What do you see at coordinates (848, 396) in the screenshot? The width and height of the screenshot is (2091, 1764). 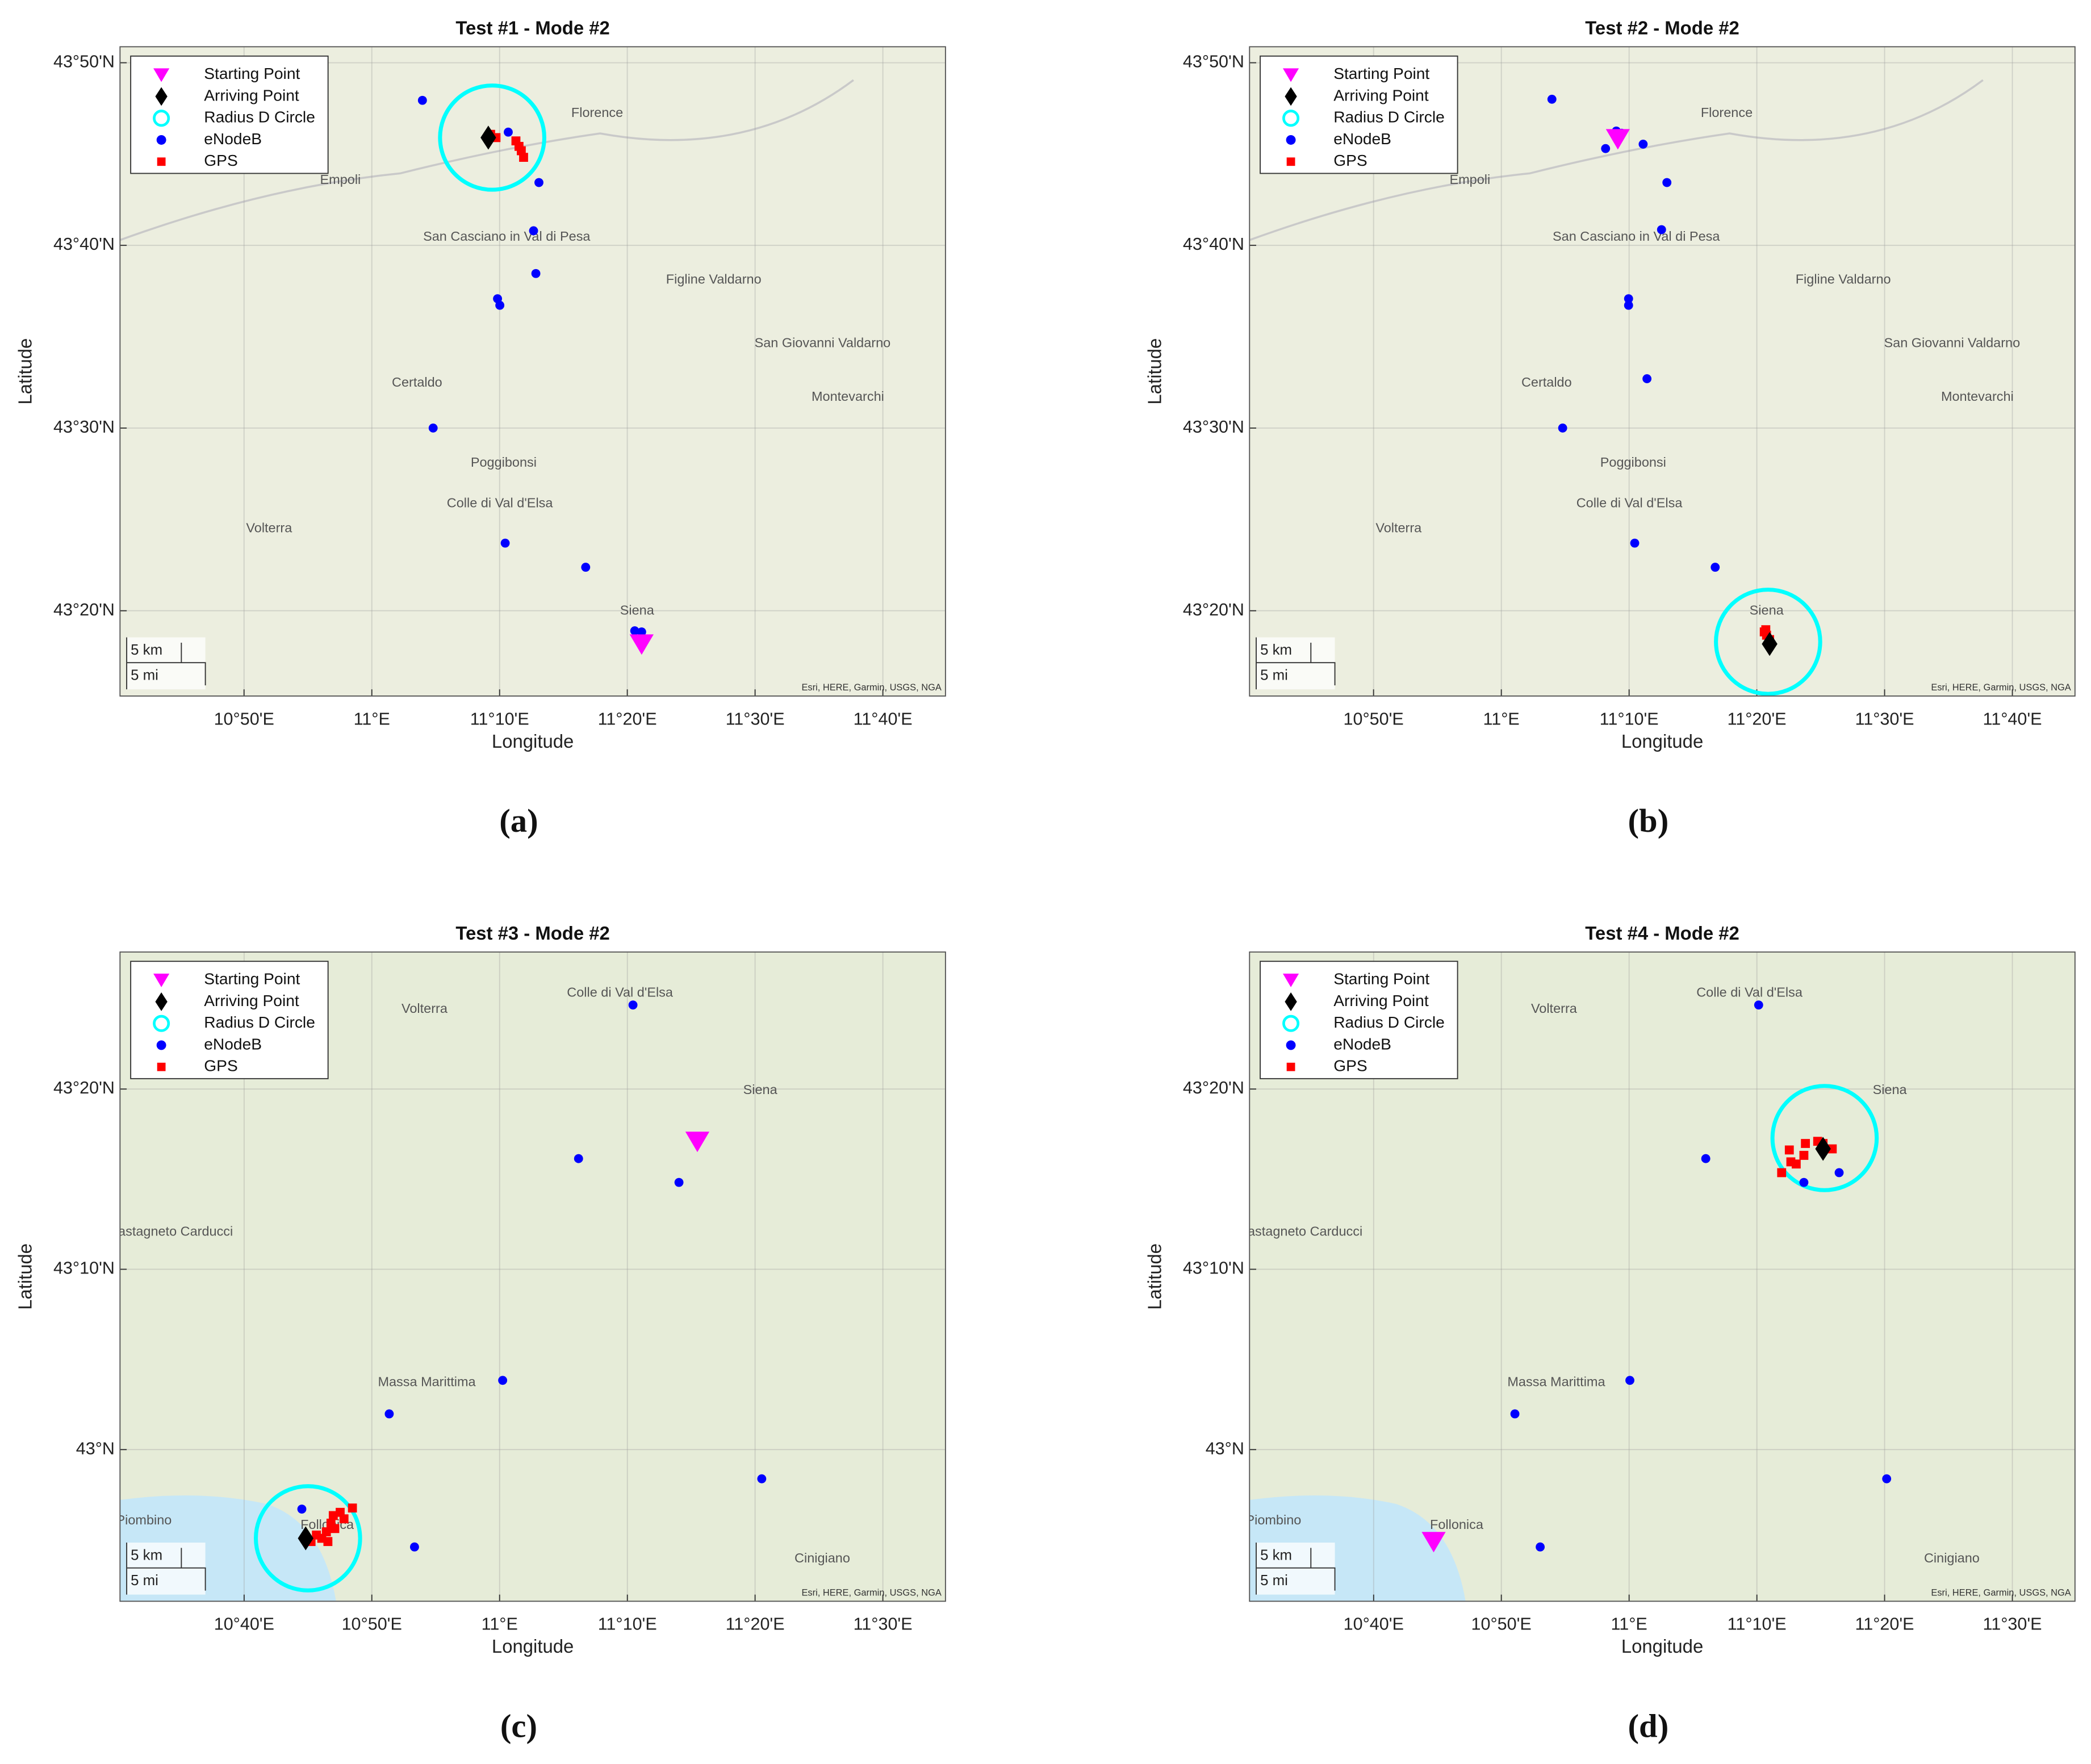 I see `place-label: Montevarchi` at bounding box center [848, 396].